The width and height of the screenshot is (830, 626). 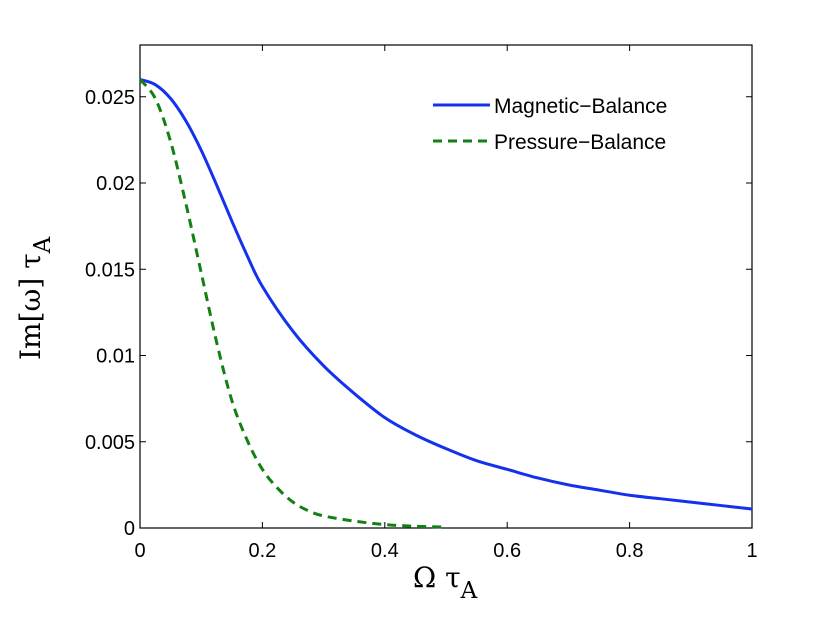 What do you see at coordinates (115, 184) in the screenshot?
I see `y-tick-label: 0.02` at bounding box center [115, 184].